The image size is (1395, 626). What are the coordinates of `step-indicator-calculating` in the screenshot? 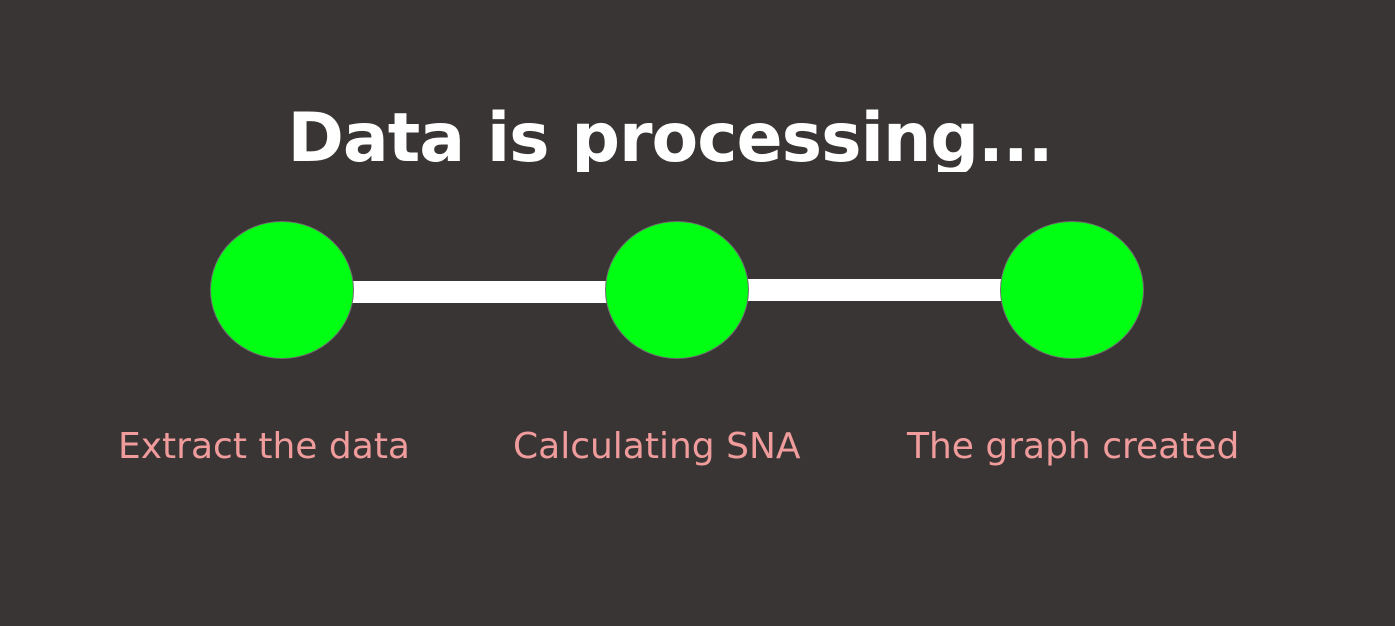 It's located at (677, 290).